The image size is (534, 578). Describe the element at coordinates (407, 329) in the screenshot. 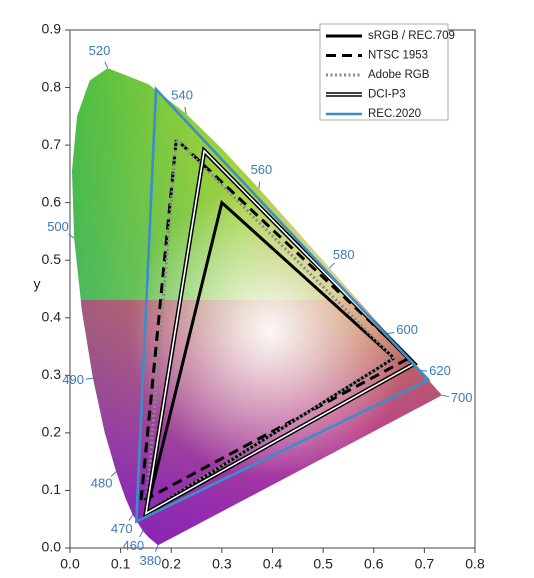

I see `wavelength-label: 600` at that location.